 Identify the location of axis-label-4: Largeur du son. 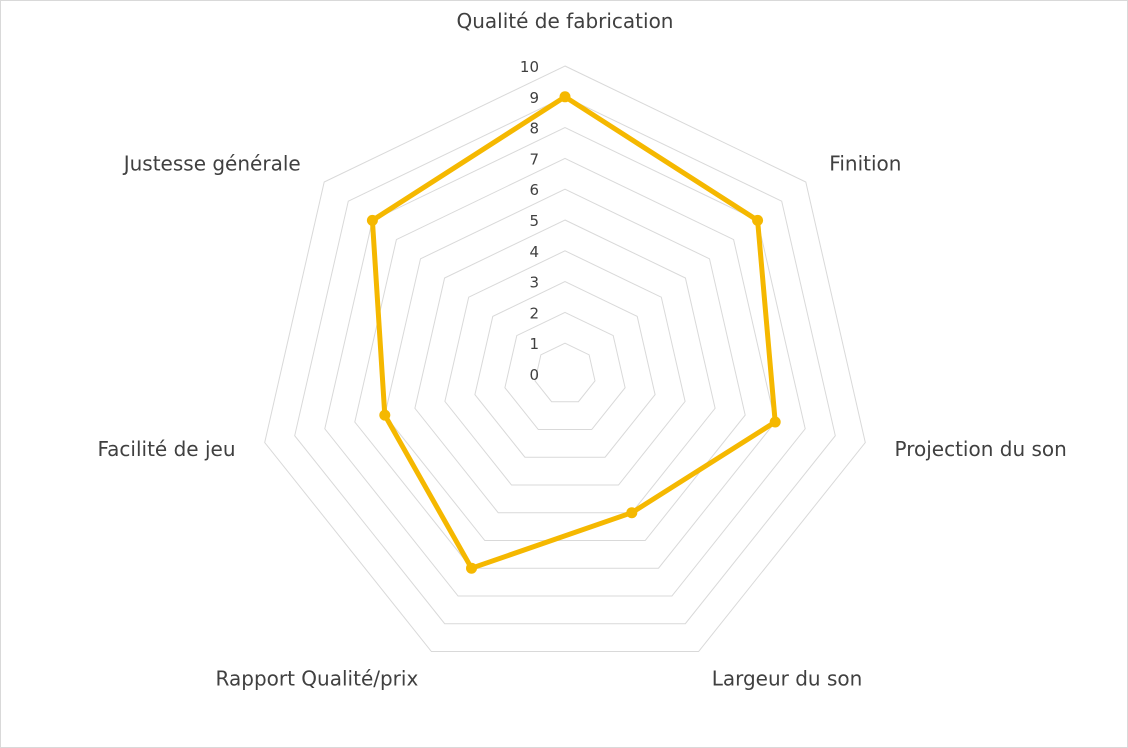
(787, 679).